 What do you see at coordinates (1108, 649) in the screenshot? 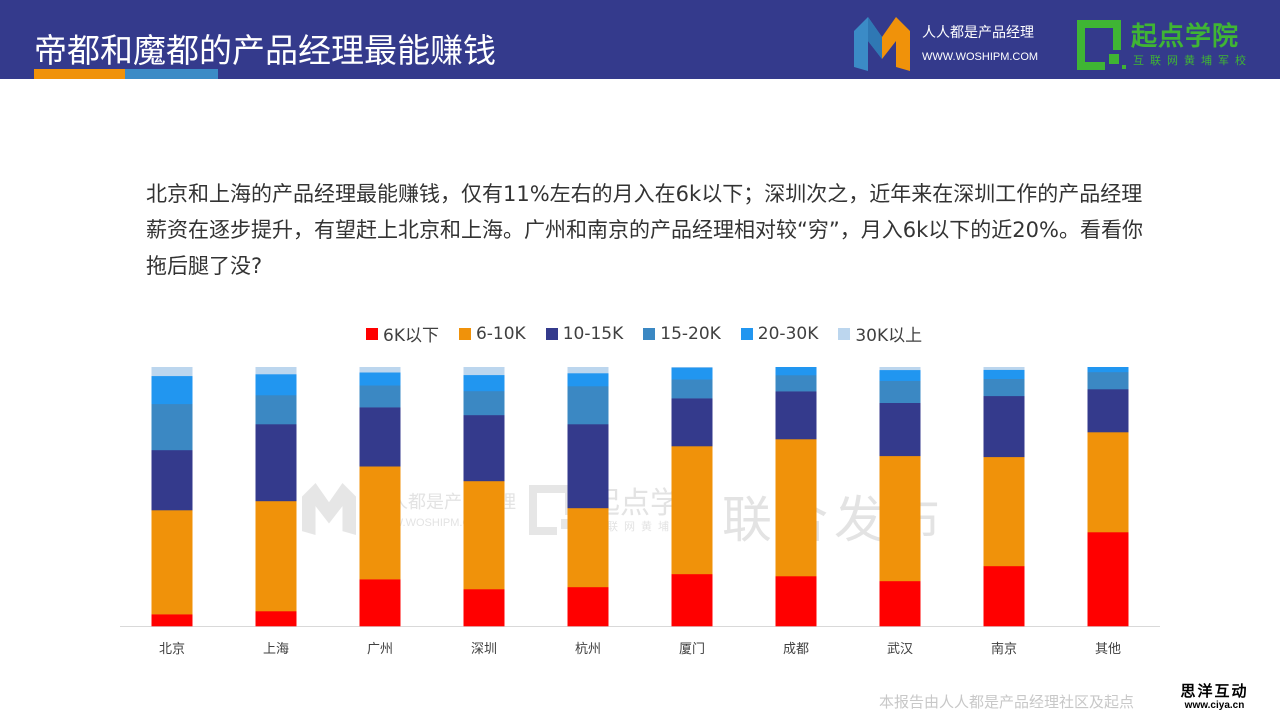
I see `x-tick-label: 其他` at bounding box center [1108, 649].